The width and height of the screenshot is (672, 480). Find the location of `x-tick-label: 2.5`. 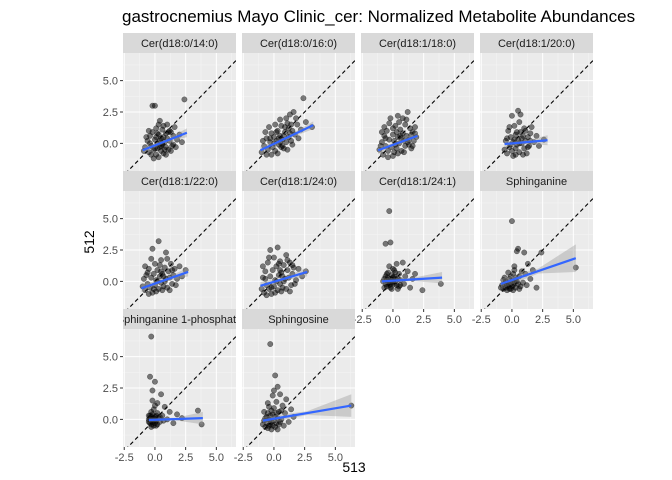

x-tick-label: 2.5 is located at coordinates (423, 320).